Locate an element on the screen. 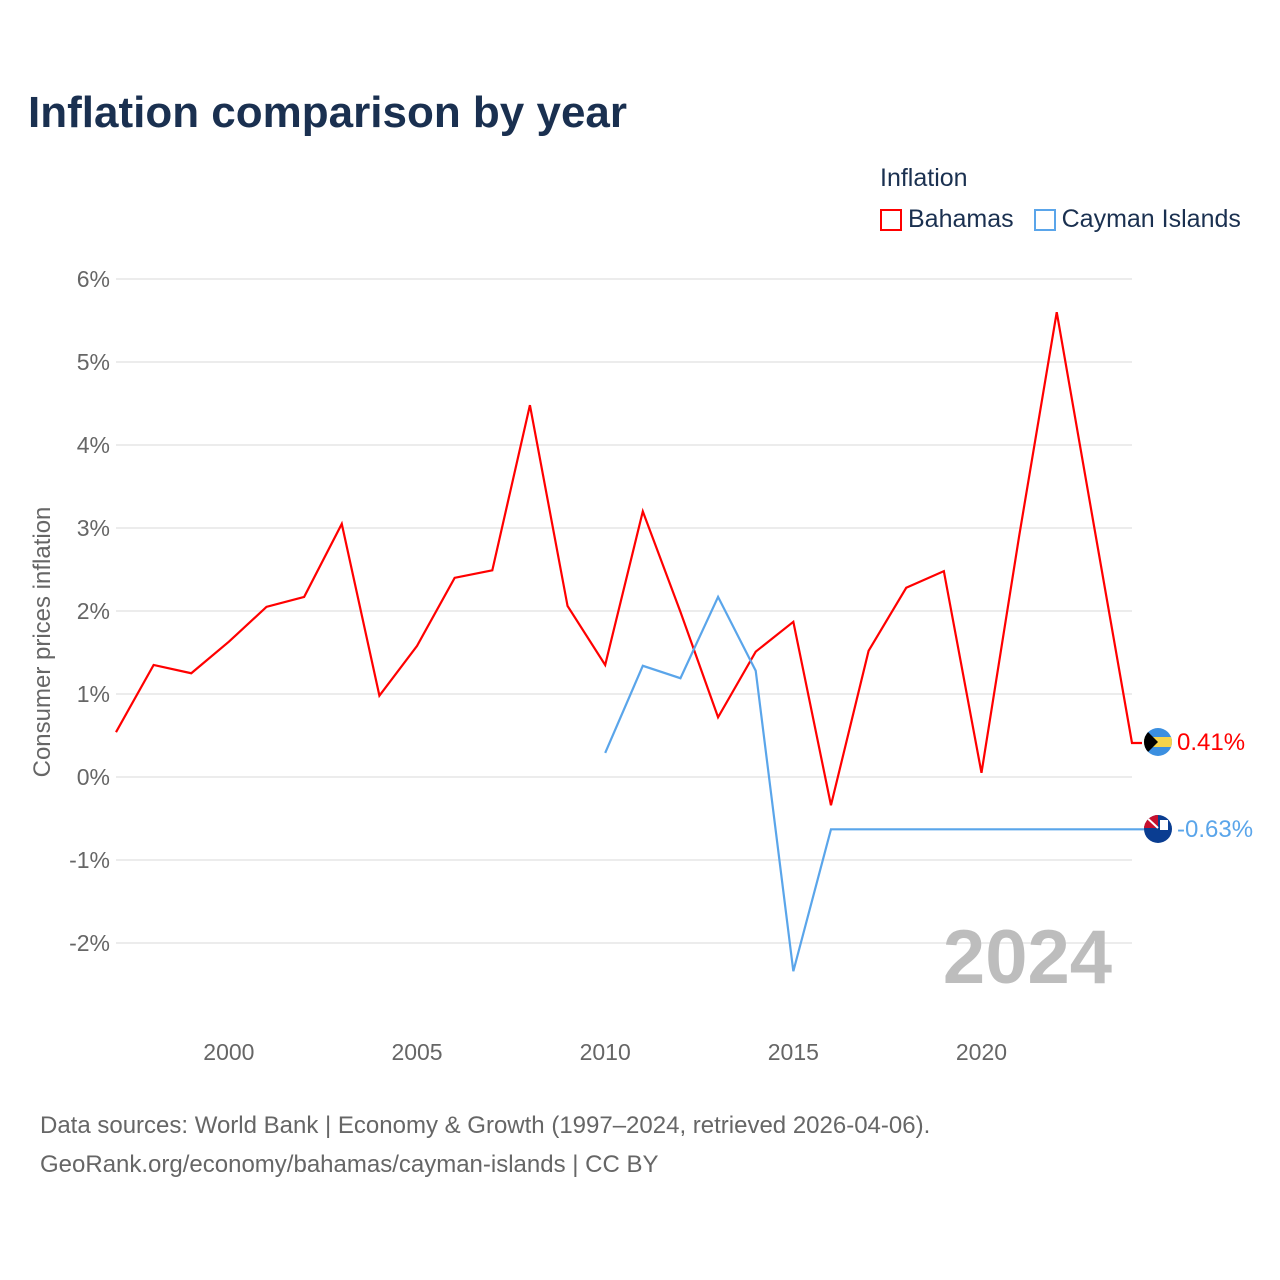 The image size is (1280, 1280). legend-swatch-bahamas is located at coordinates (891, 219).